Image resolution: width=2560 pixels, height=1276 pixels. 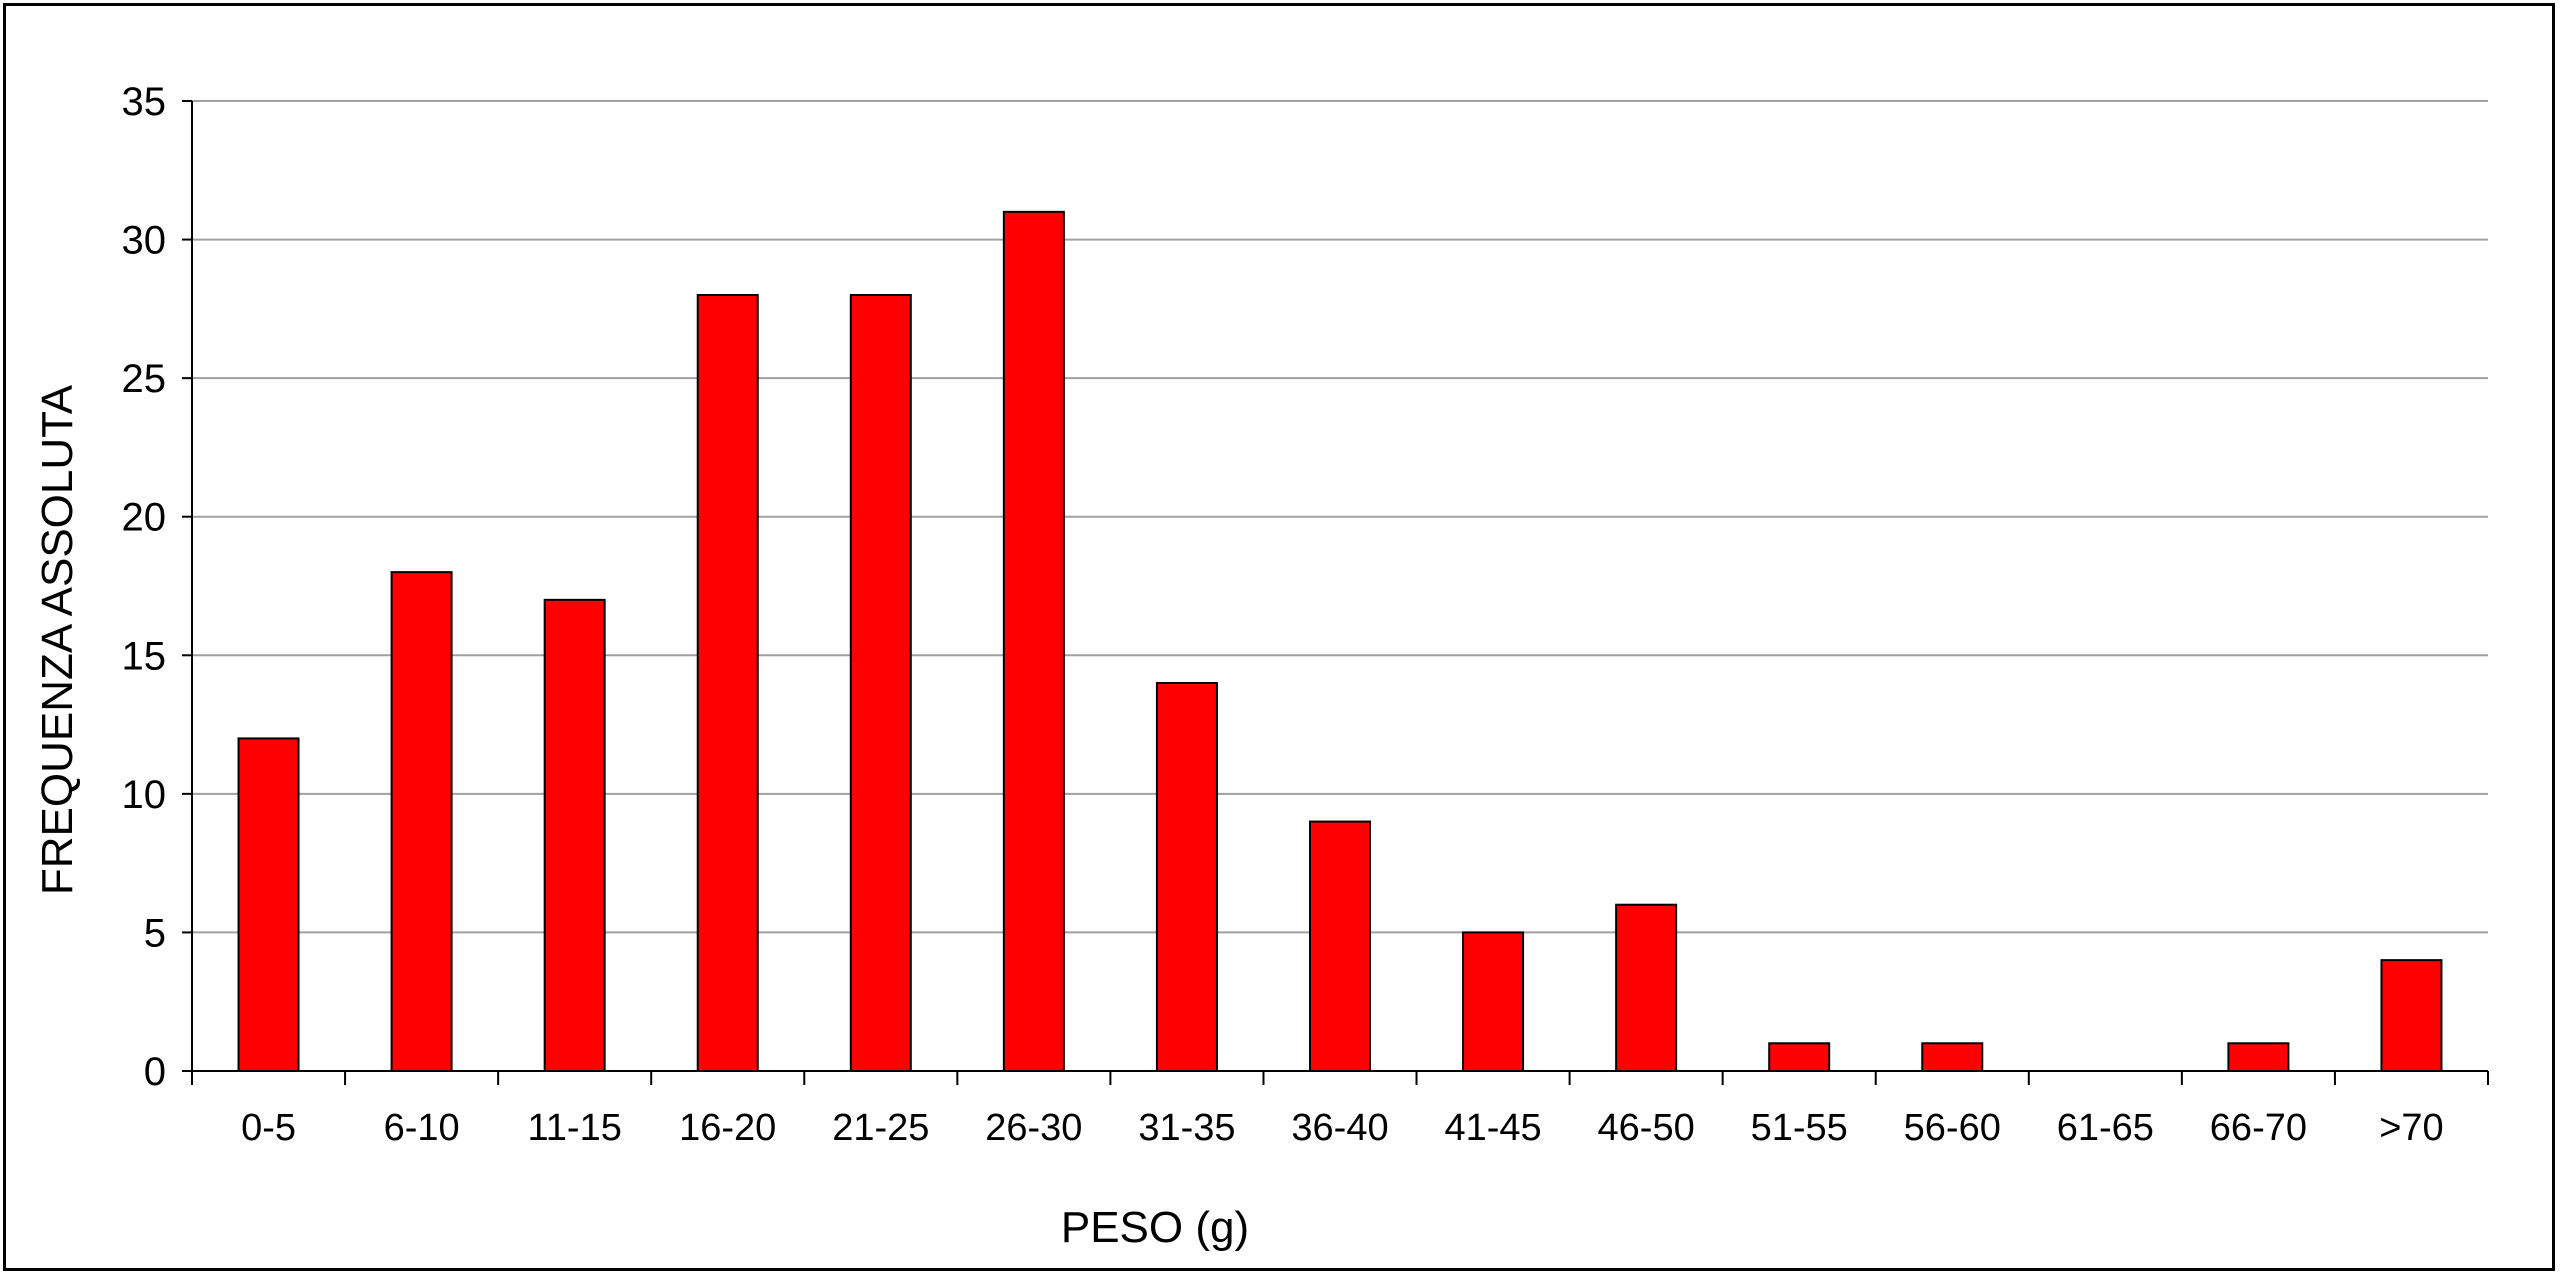 I want to click on x-tick-label: 41-45, so click(x=1492, y=1128).